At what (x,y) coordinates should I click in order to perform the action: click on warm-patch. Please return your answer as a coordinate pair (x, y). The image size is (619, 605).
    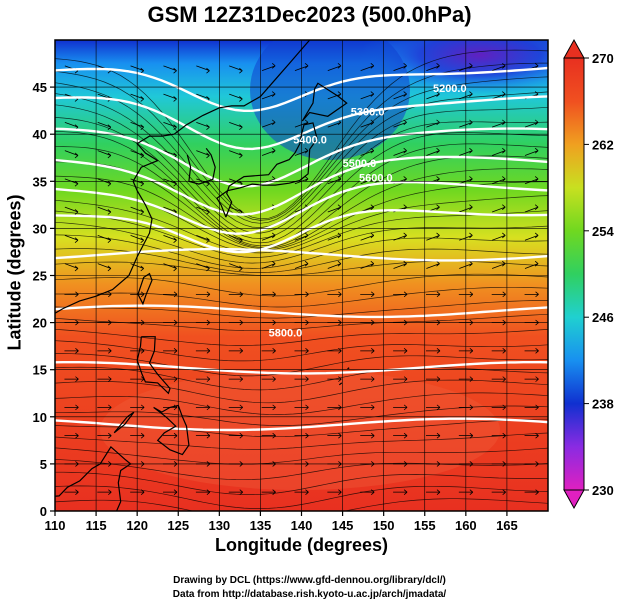
    Looking at the image, I should click on (300, 430).